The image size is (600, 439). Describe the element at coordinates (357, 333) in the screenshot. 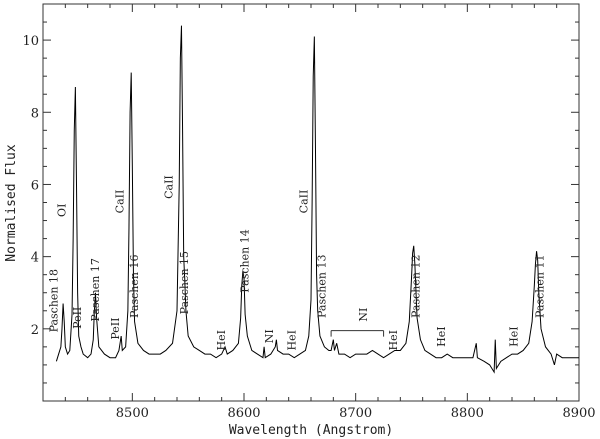

I see `line-group-markers` at that location.